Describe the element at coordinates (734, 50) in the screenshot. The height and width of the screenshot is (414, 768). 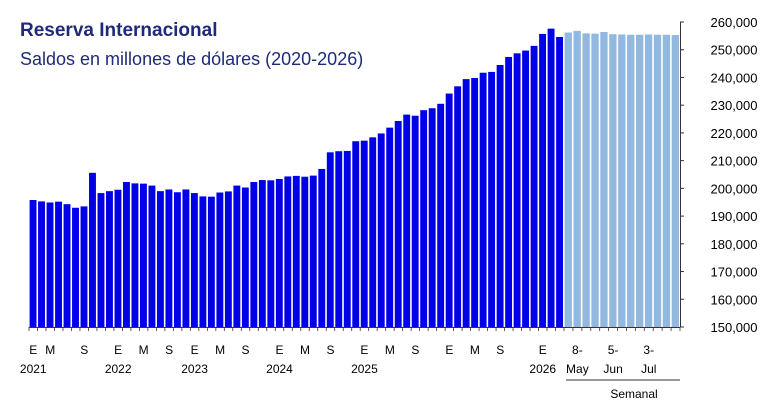
I see `y-tick-label: 250,000` at that location.